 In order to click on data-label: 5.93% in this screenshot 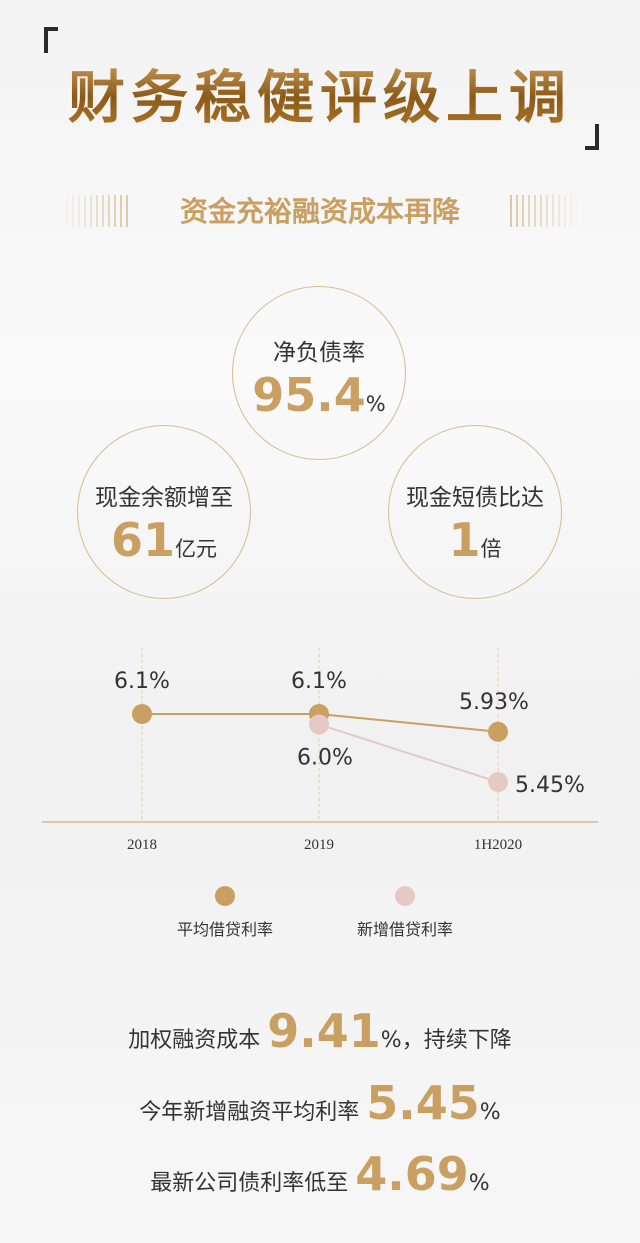, I will do `click(494, 702)`.